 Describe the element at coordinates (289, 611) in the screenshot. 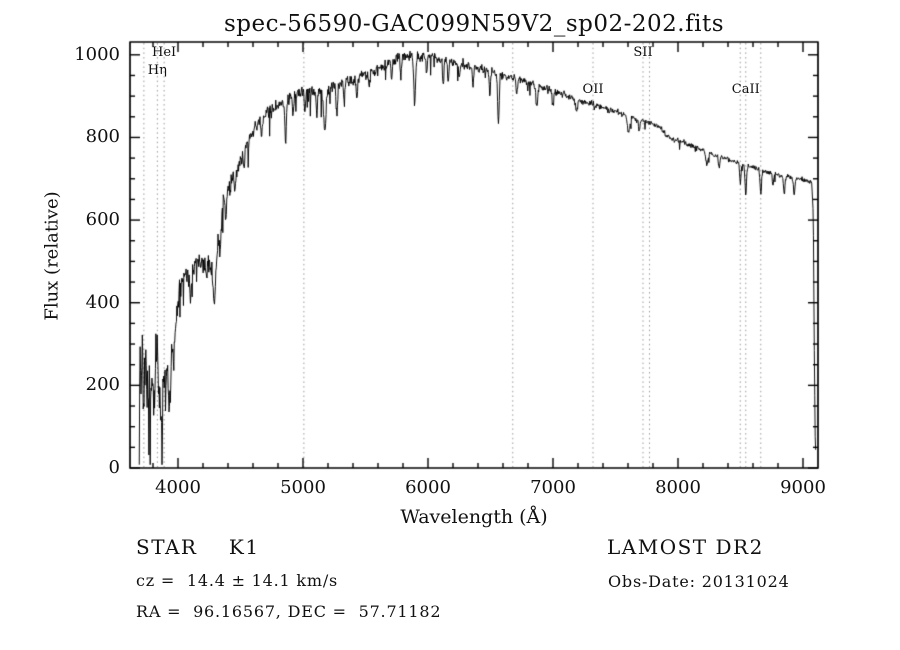

I see `coordinates: RA = 96.16567, DEC = 57.71182` at that location.